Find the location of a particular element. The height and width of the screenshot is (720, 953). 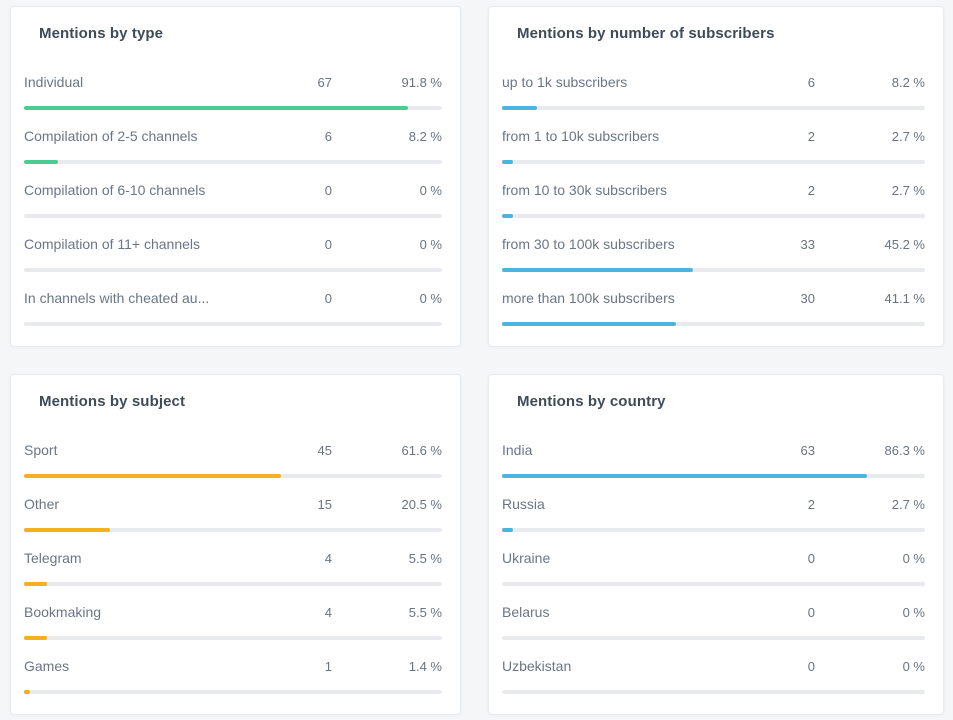

row-count: 15 is located at coordinates (324, 504).